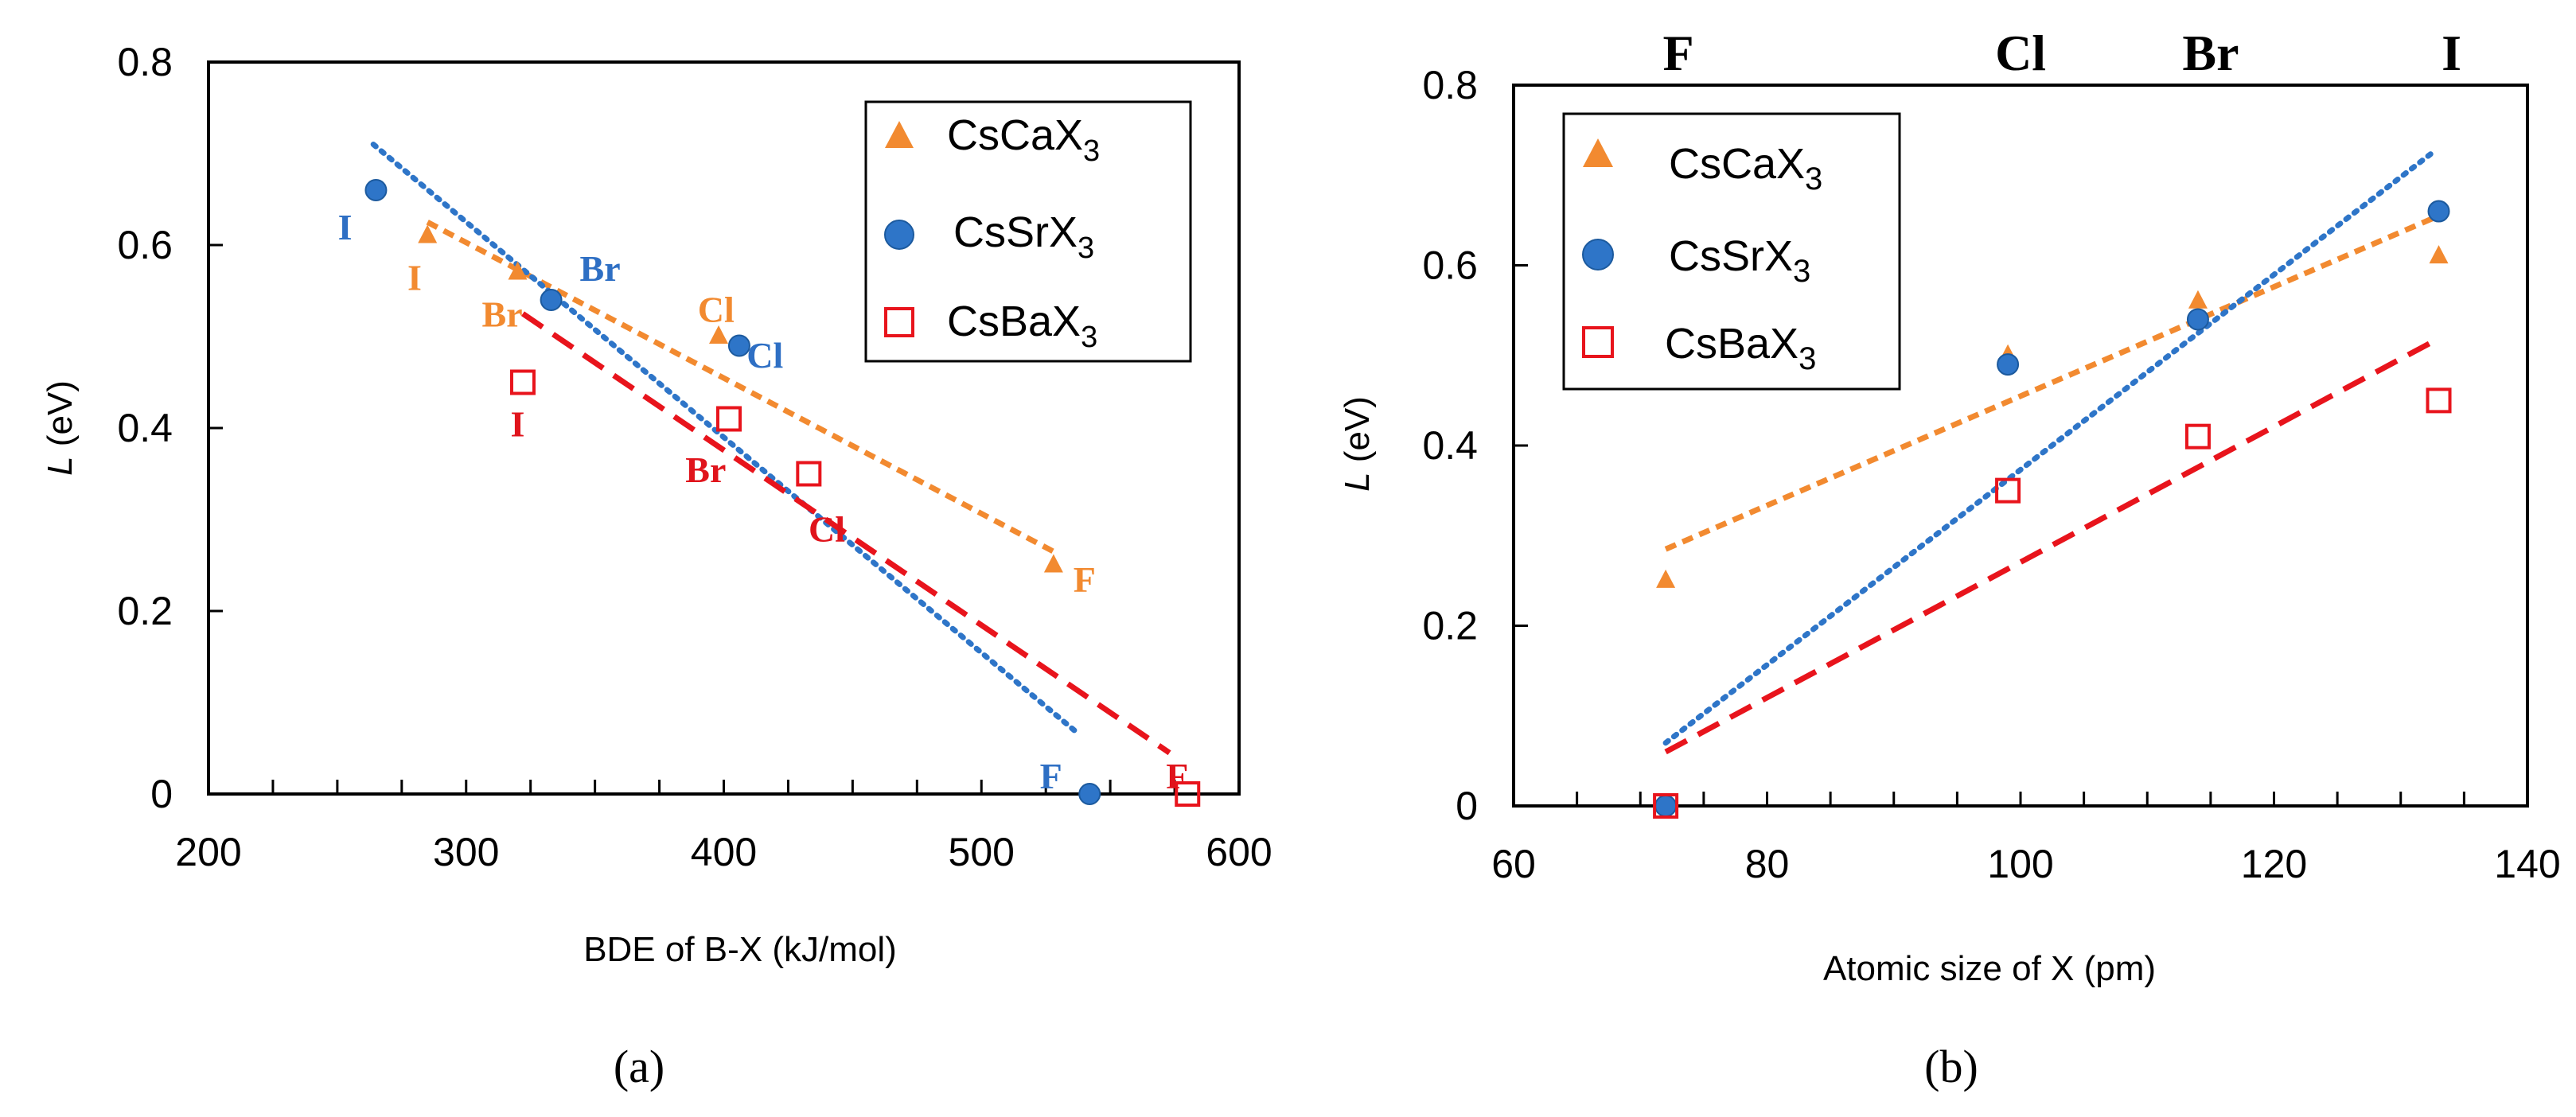 The width and height of the screenshot is (2576, 1117). What do you see at coordinates (1239, 852) in the screenshot?
I see `x-tick-label: 600` at bounding box center [1239, 852].